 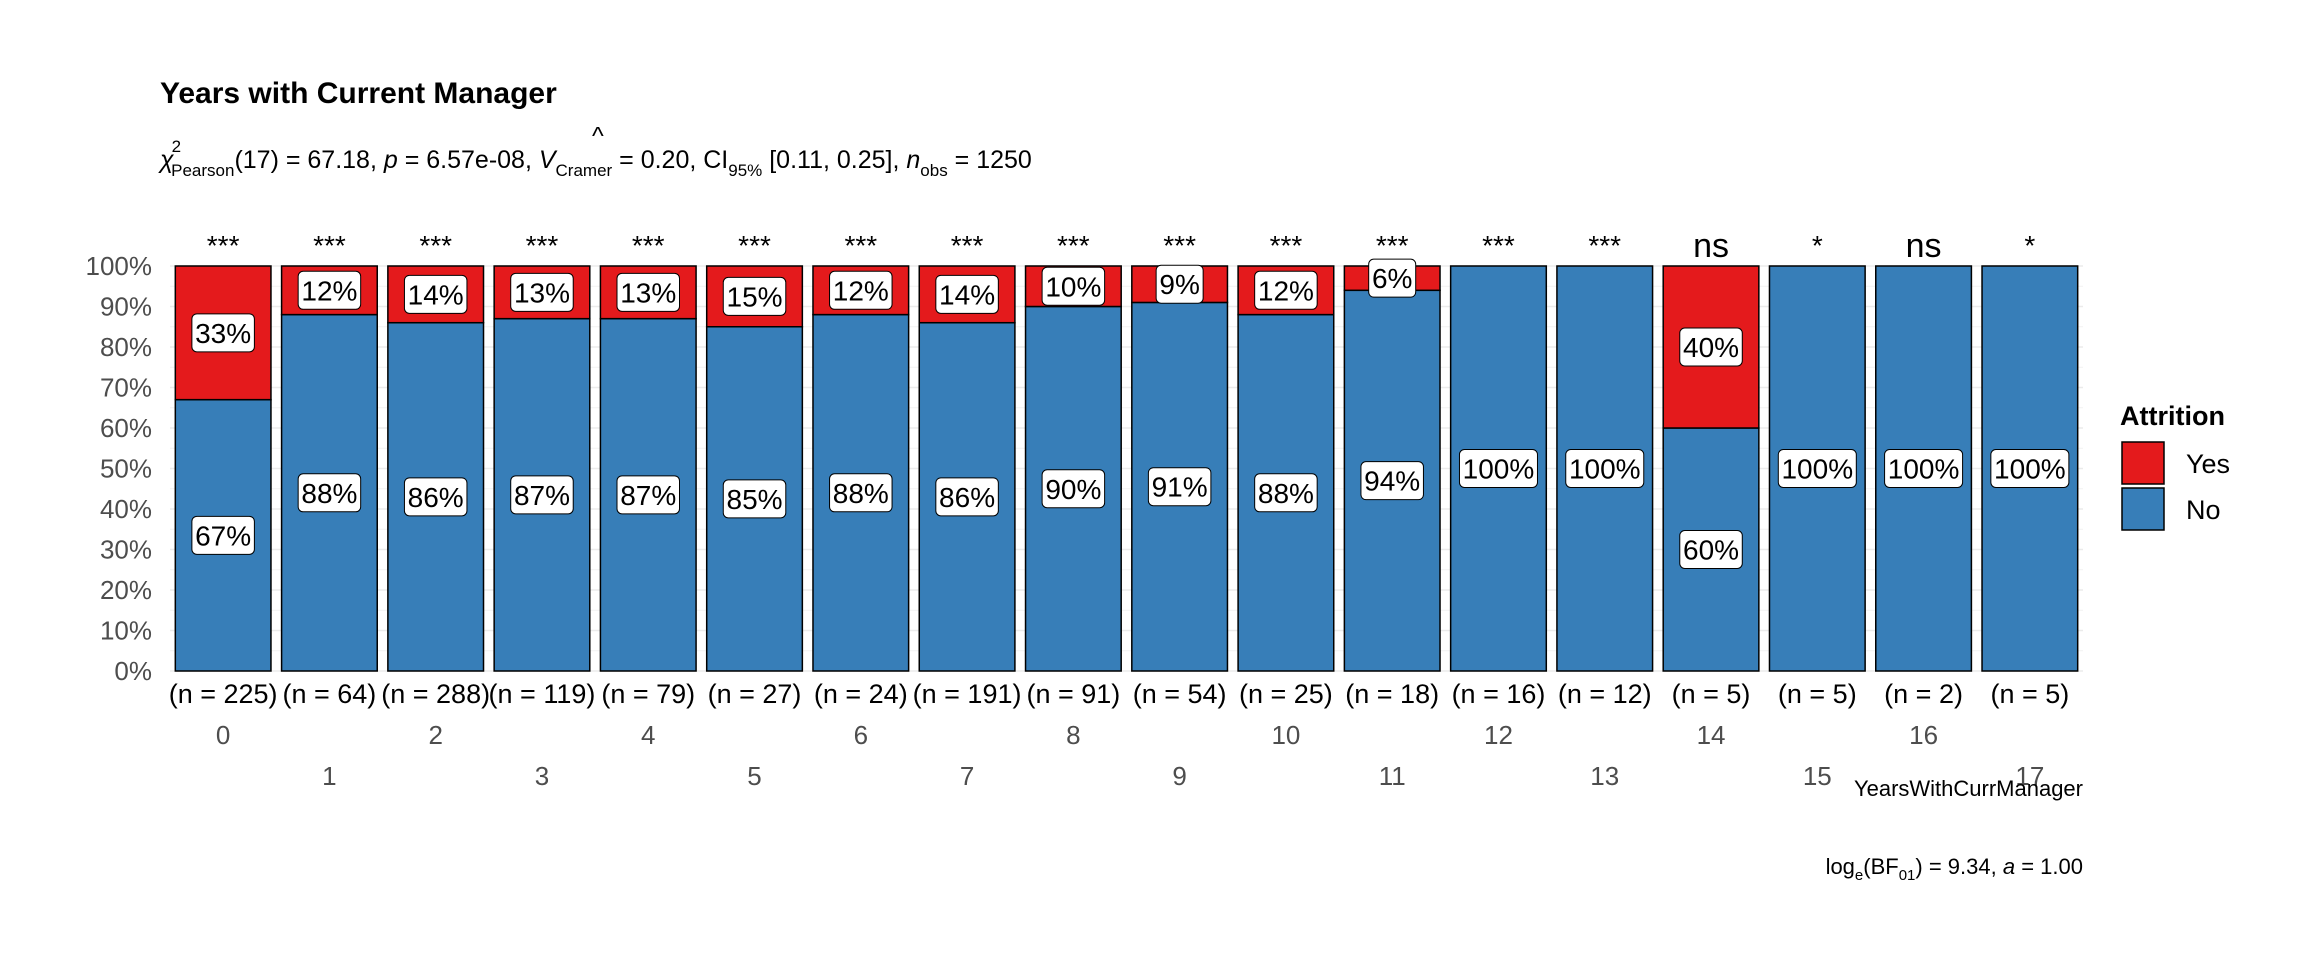 What do you see at coordinates (861, 694) in the screenshot?
I see `count-label: (n = 24)` at bounding box center [861, 694].